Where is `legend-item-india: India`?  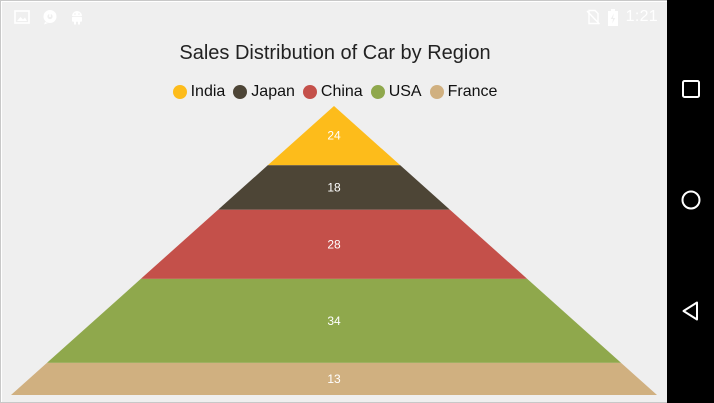
legend-item-india: India is located at coordinates (199, 92).